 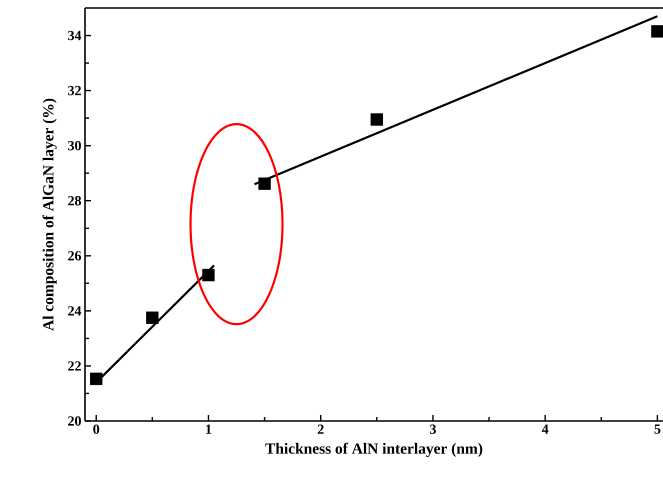 What do you see at coordinates (75, 311) in the screenshot?
I see `y-tick-label: 24` at bounding box center [75, 311].